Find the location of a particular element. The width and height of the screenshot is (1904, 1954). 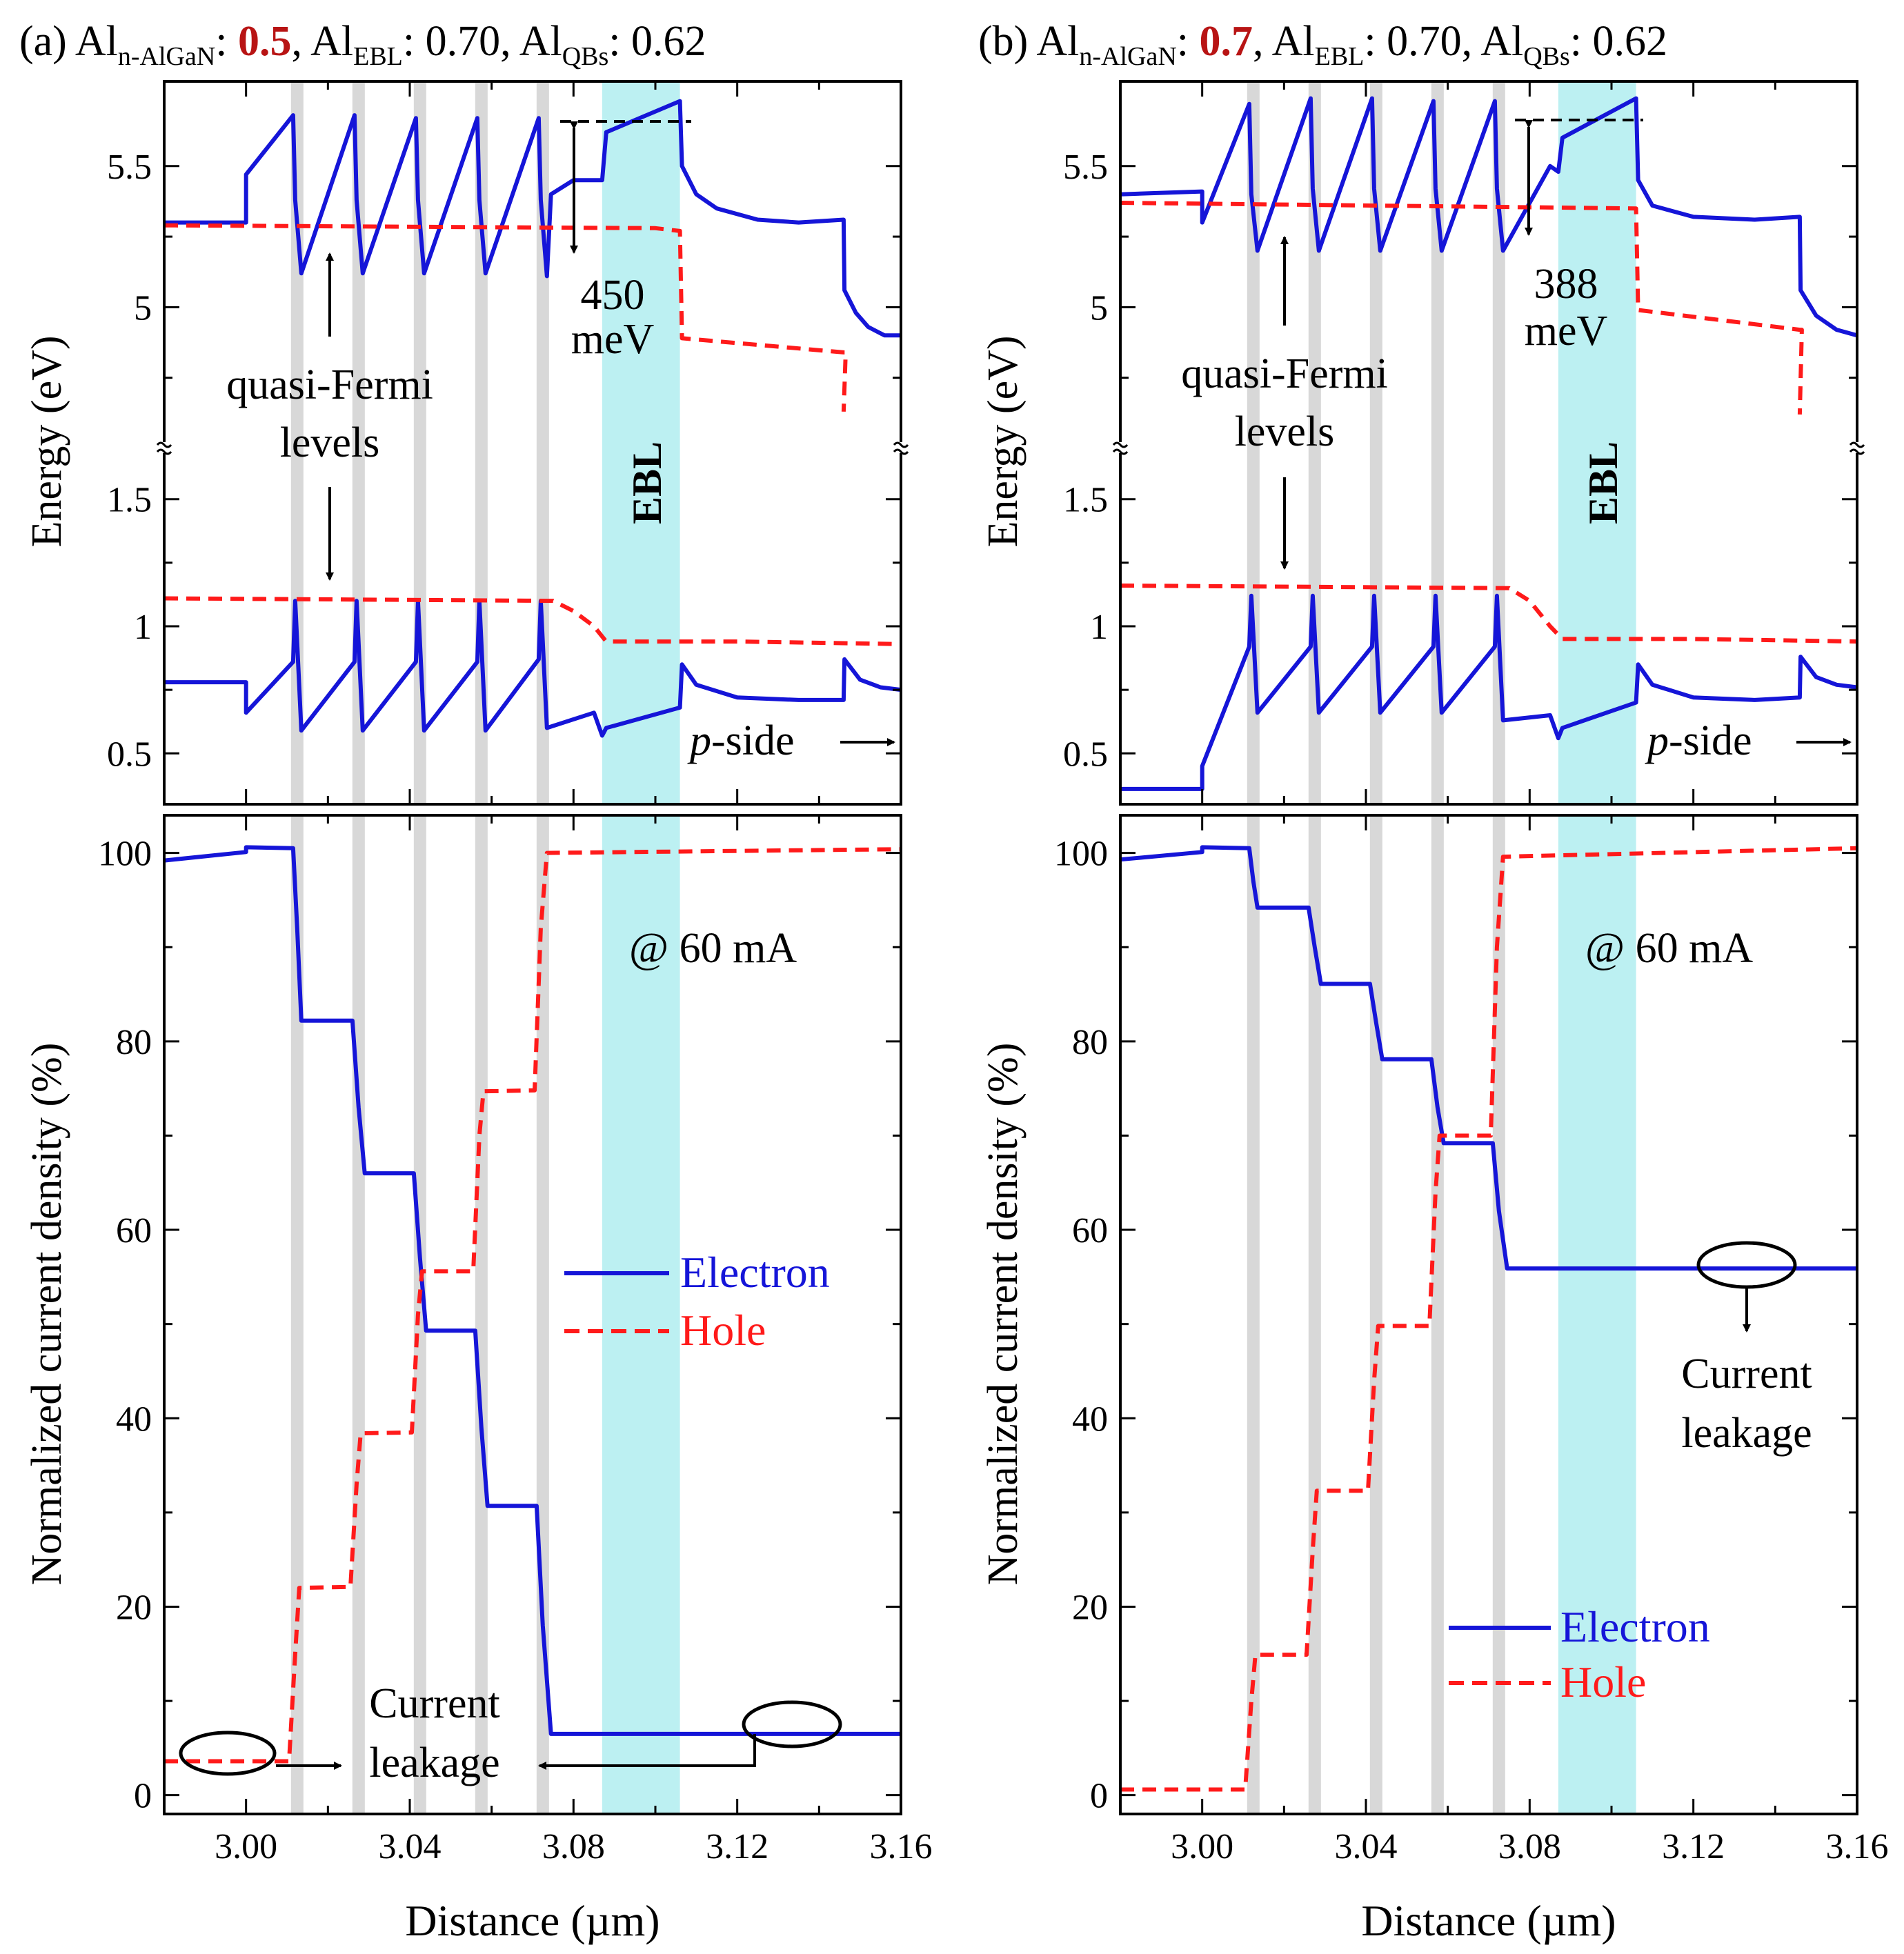

x-tick-label: 3.16 is located at coordinates (1857, 1846).